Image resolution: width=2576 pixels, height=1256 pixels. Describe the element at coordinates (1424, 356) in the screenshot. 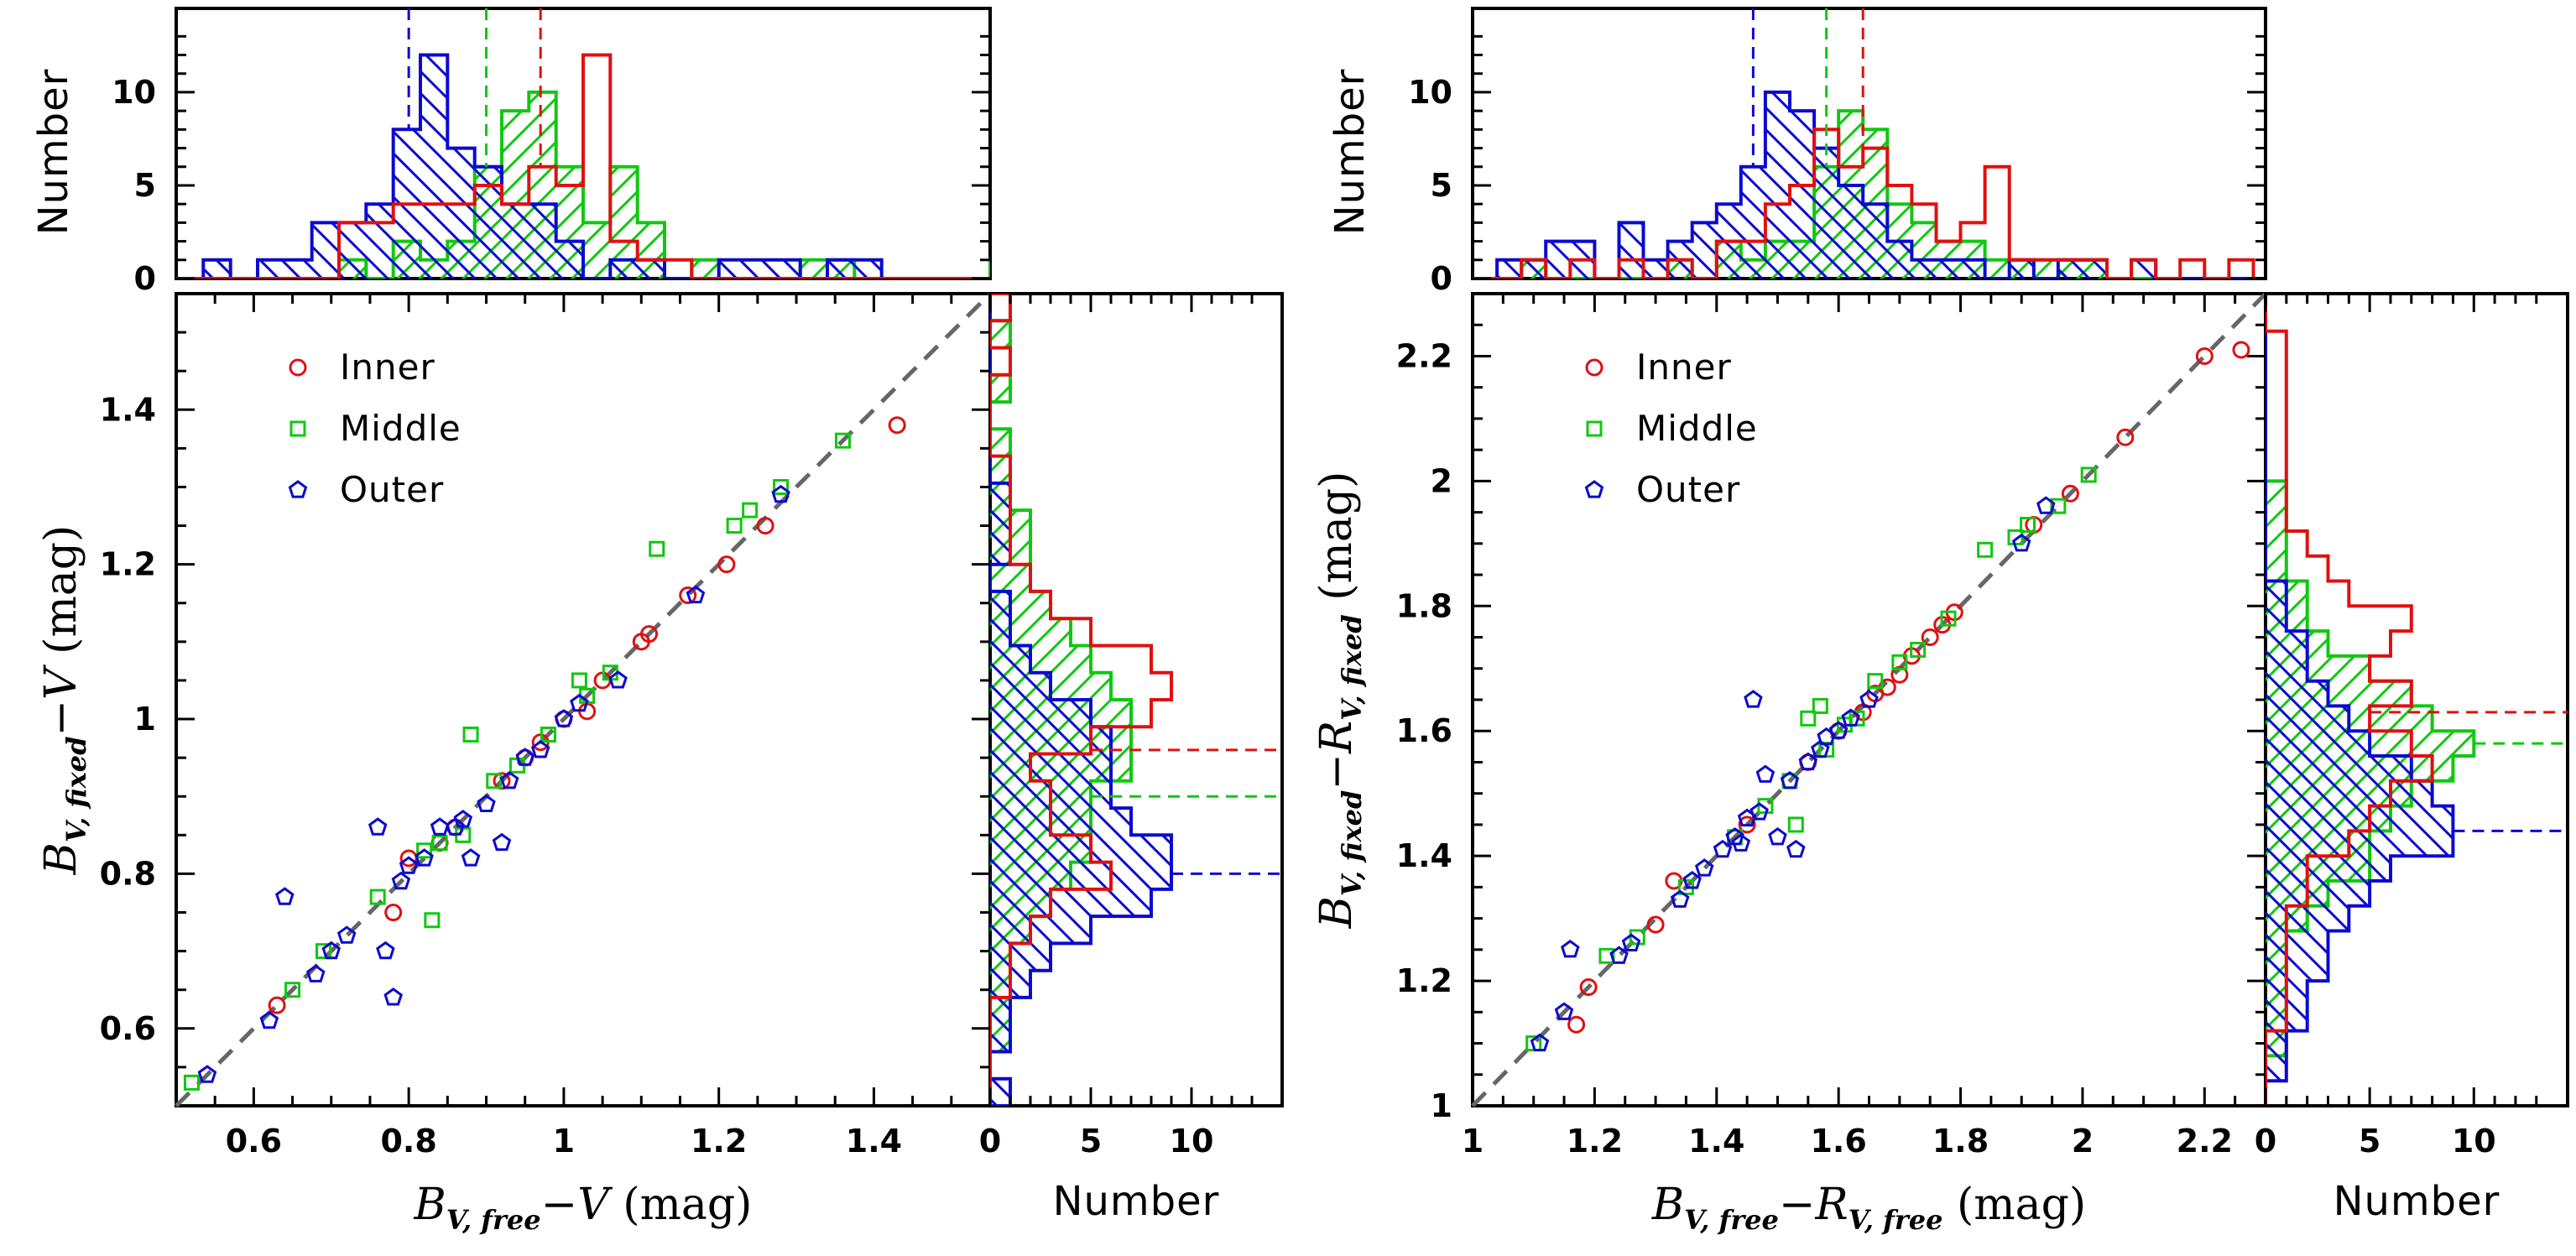

I see `y-tick-label: 2.2` at that location.